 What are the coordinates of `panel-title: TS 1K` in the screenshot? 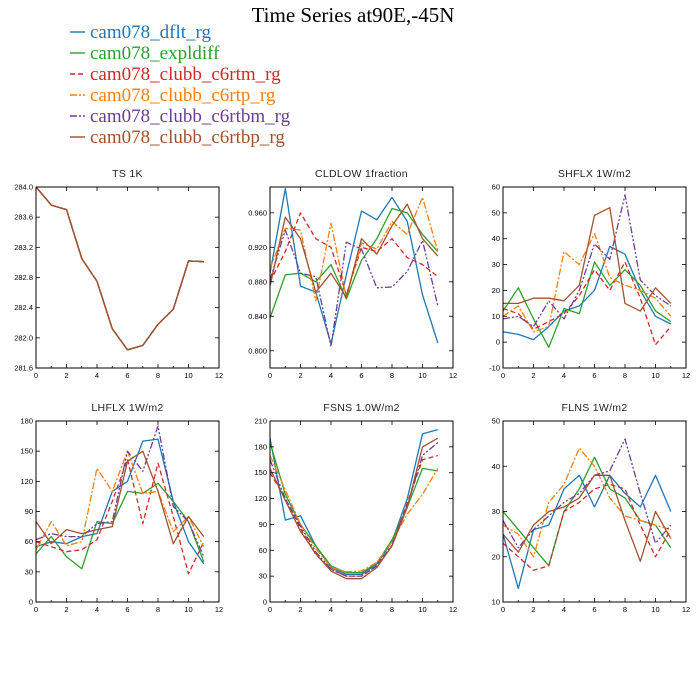 It's located at (127, 174).